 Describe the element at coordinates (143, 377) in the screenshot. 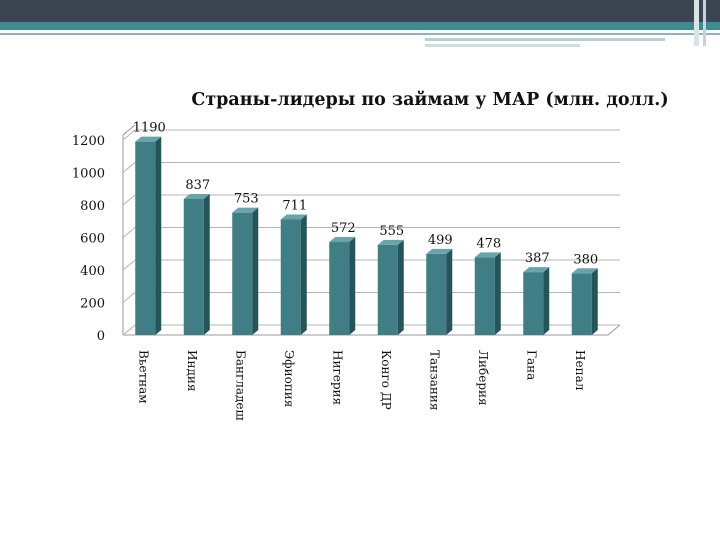

I see `category-label: Вьетнам` at that location.